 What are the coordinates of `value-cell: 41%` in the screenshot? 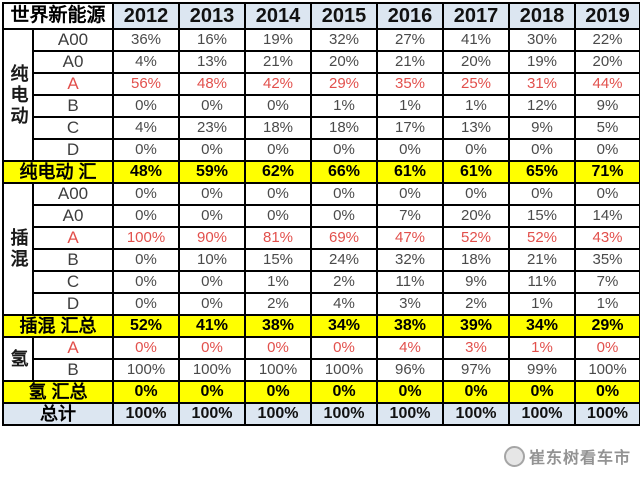 It's located at (476, 40).